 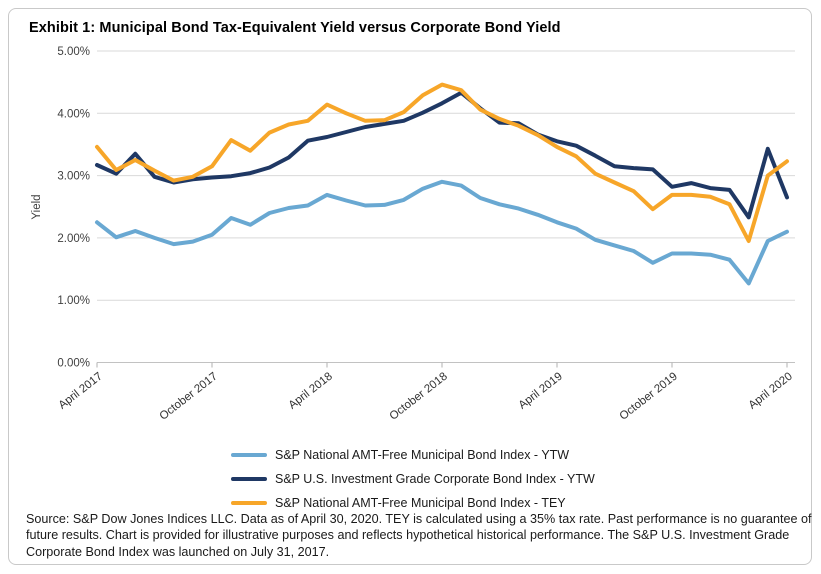 What do you see at coordinates (73, 114) in the screenshot?
I see `y-axis-tick-label: 4.00%` at bounding box center [73, 114].